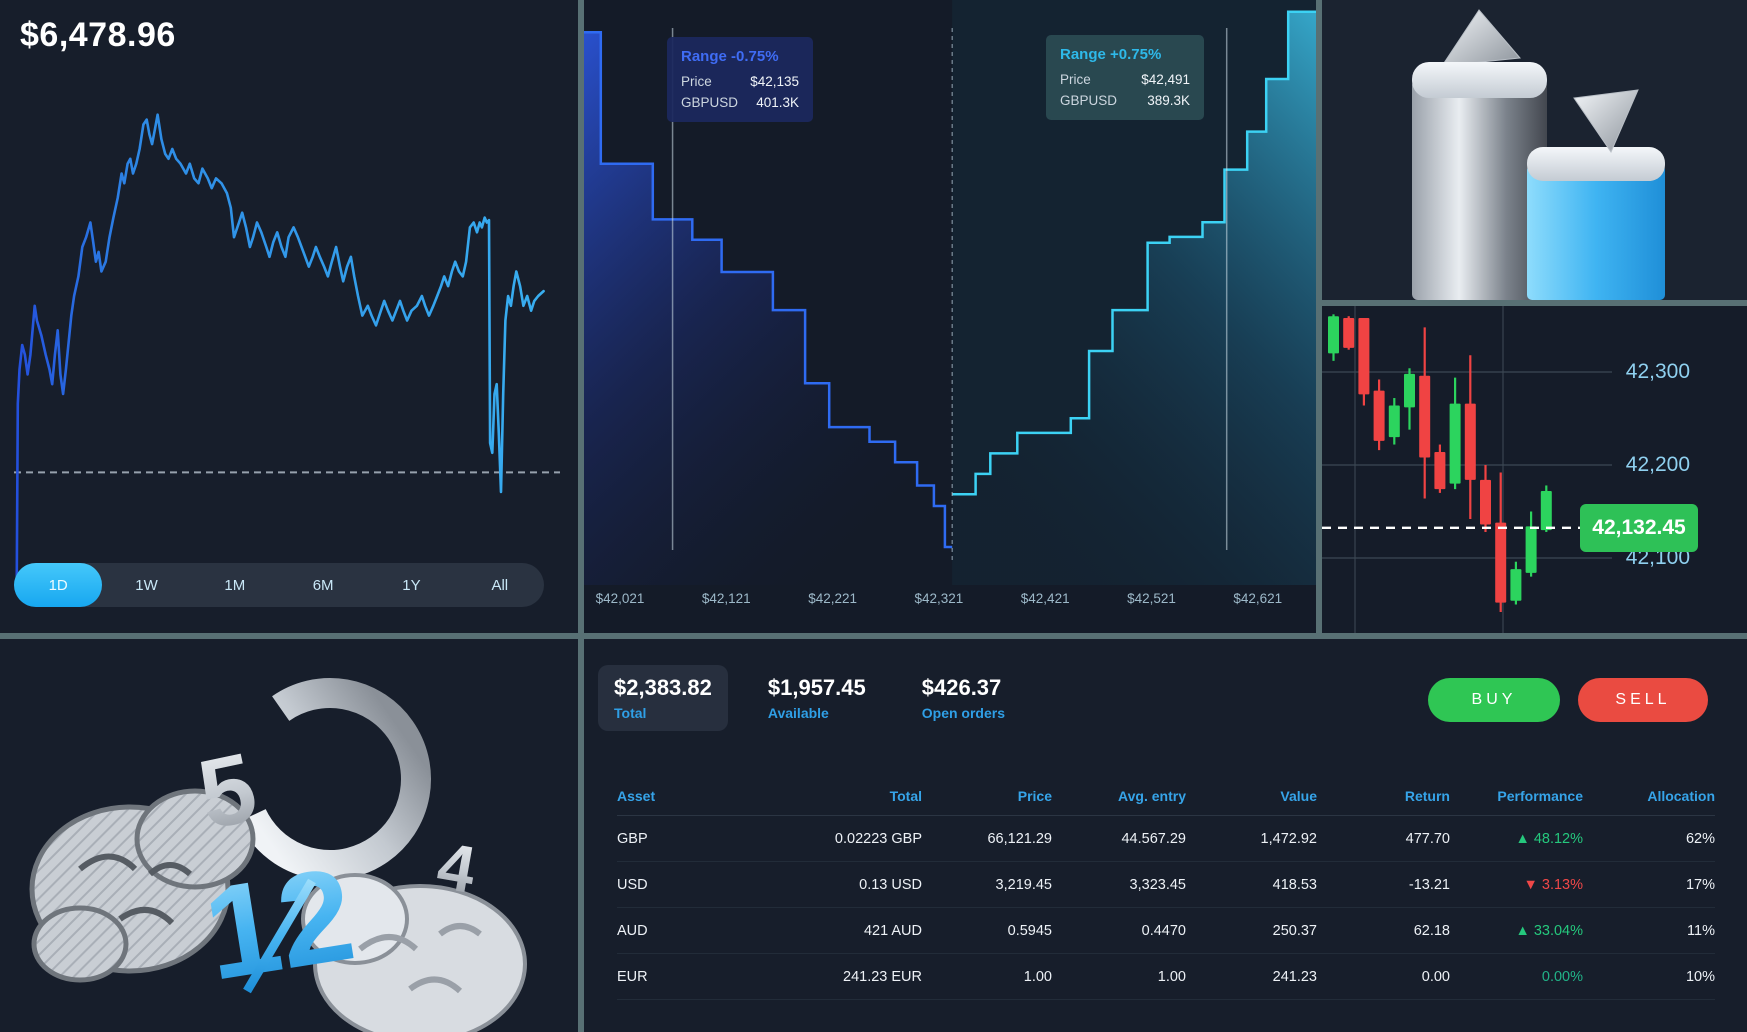 The height and width of the screenshot is (1032, 1747). I want to click on summary-total: $2,383.82 Total, so click(663, 698).